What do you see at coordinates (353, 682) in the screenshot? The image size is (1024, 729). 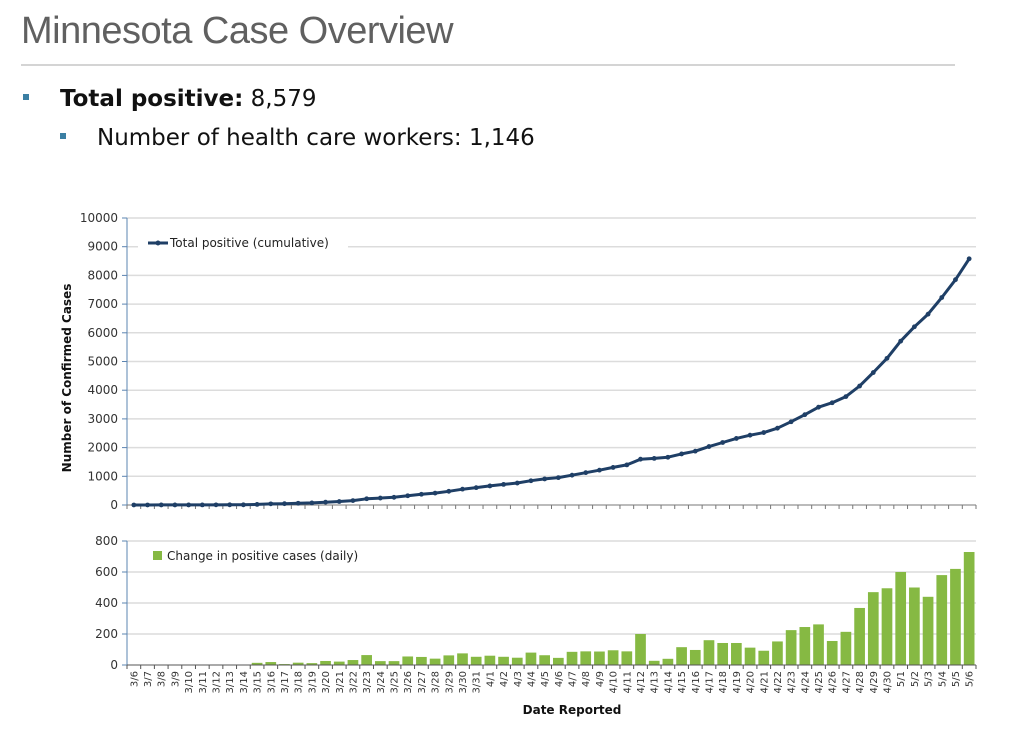 I see `x-tick-label: 3/22` at bounding box center [353, 682].